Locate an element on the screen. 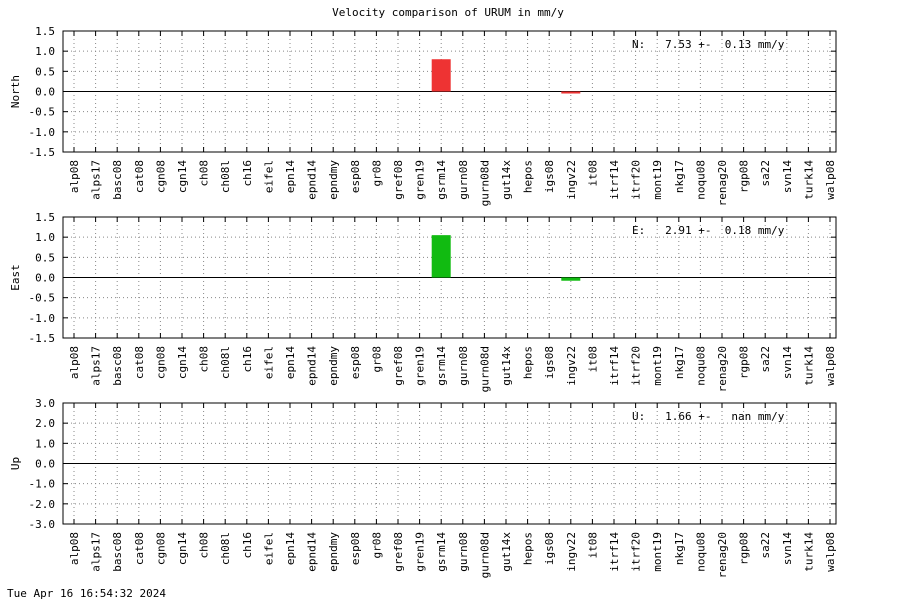 The height and width of the screenshot is (600, 900). y-axis-label: North is located at coordinates (15, 91).